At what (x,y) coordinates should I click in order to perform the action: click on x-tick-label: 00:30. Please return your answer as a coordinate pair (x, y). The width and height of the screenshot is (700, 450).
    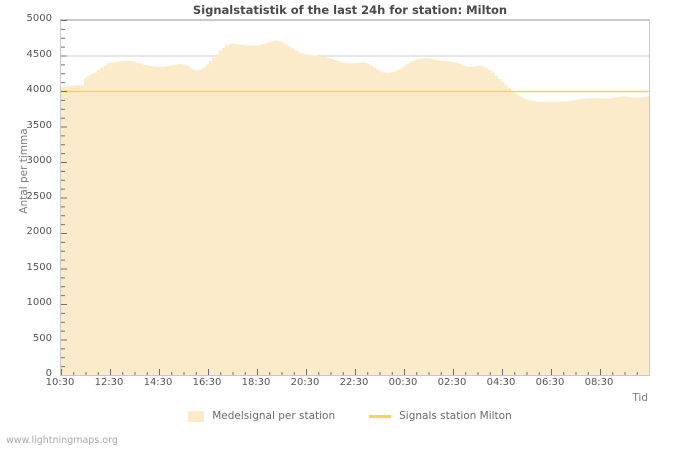
    Looking at the image, I should click on (403, 382).